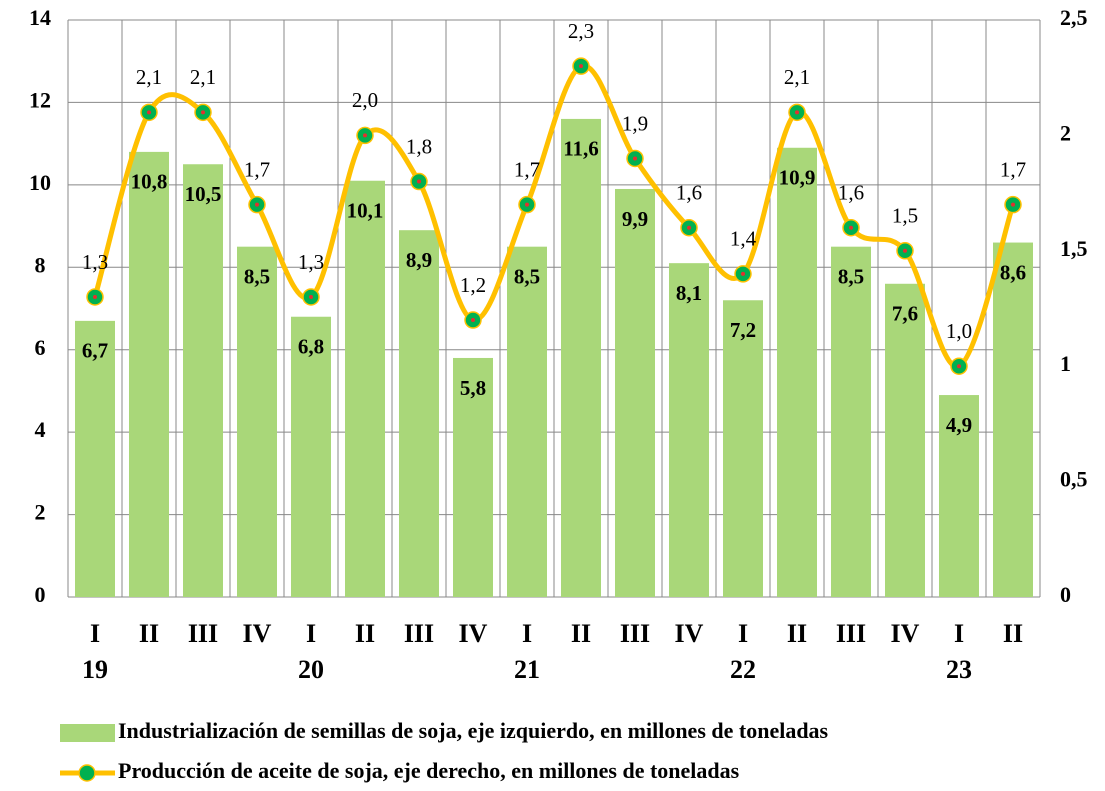 Image resolution: width=1105 pixels, height=791 pixels. Describe the element at coordinates (959, 425) in the screenshot. I see `bar-label: 4,9` at that location.